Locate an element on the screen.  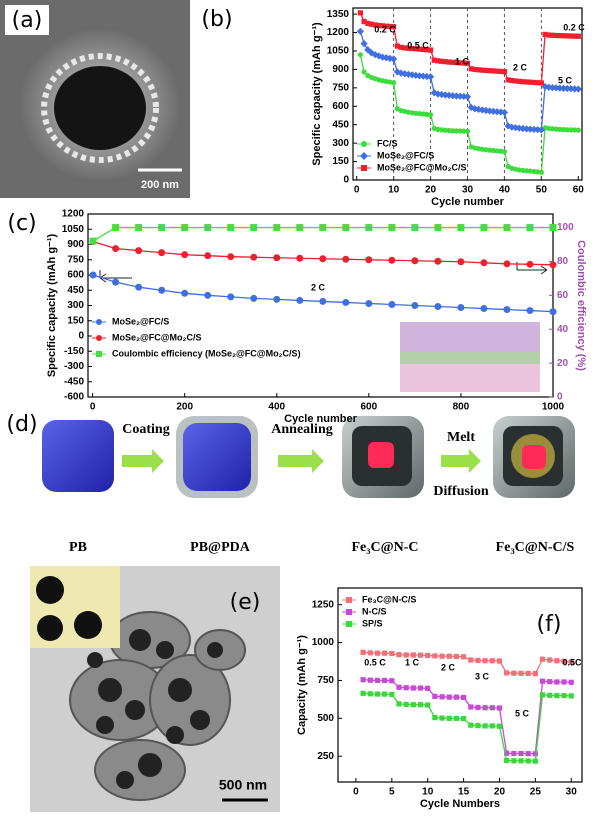
y2-tick-label: 20 is located at coordinates (563, 363).